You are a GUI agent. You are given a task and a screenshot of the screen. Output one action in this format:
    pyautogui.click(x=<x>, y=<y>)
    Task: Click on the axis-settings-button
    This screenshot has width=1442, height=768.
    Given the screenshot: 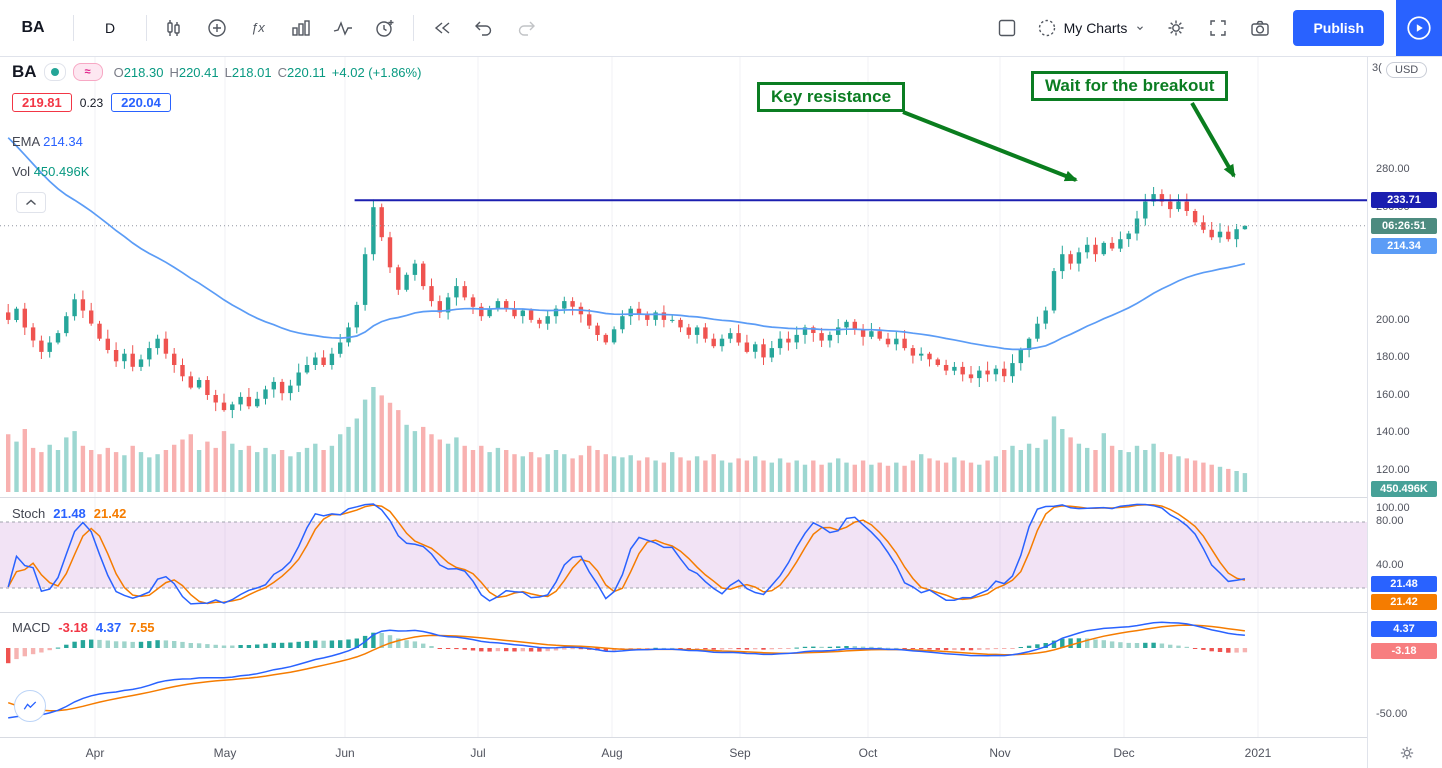 What is the action you would take?
    pyautogui.click(x=1407, y=753)
    